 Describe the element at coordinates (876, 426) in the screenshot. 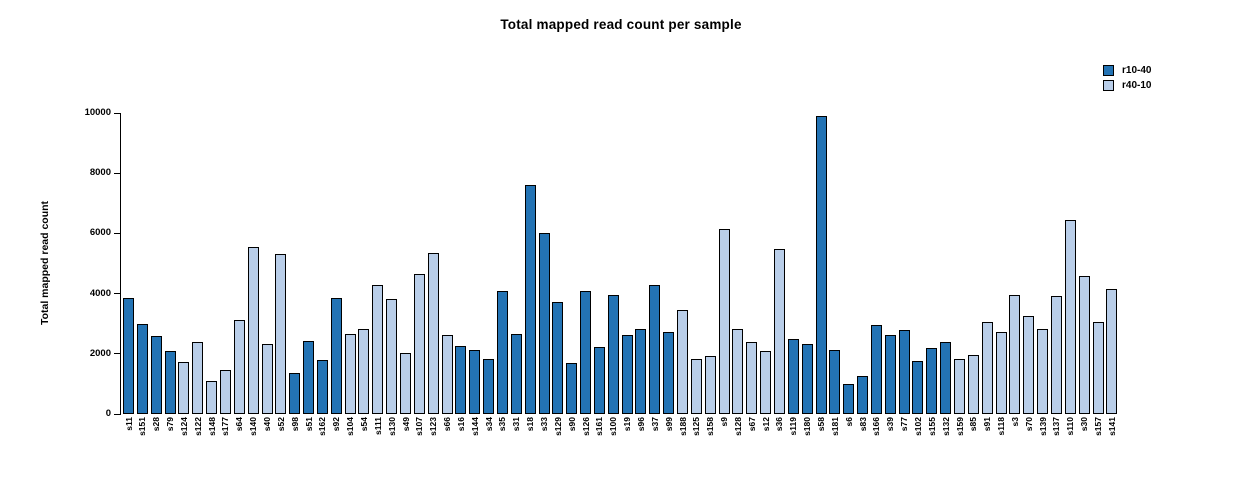

I see `x-axis-label-s166: s166` at that location.